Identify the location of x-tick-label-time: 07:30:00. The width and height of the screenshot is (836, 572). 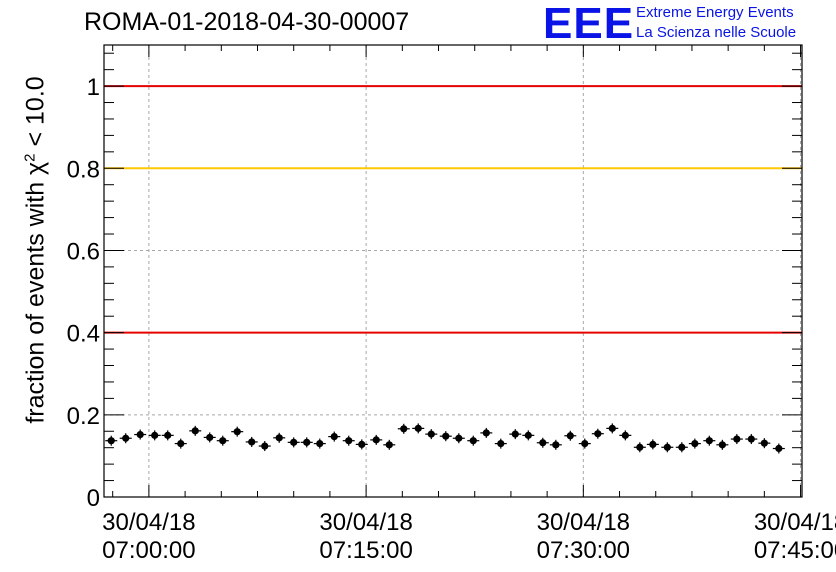
(583, 550).